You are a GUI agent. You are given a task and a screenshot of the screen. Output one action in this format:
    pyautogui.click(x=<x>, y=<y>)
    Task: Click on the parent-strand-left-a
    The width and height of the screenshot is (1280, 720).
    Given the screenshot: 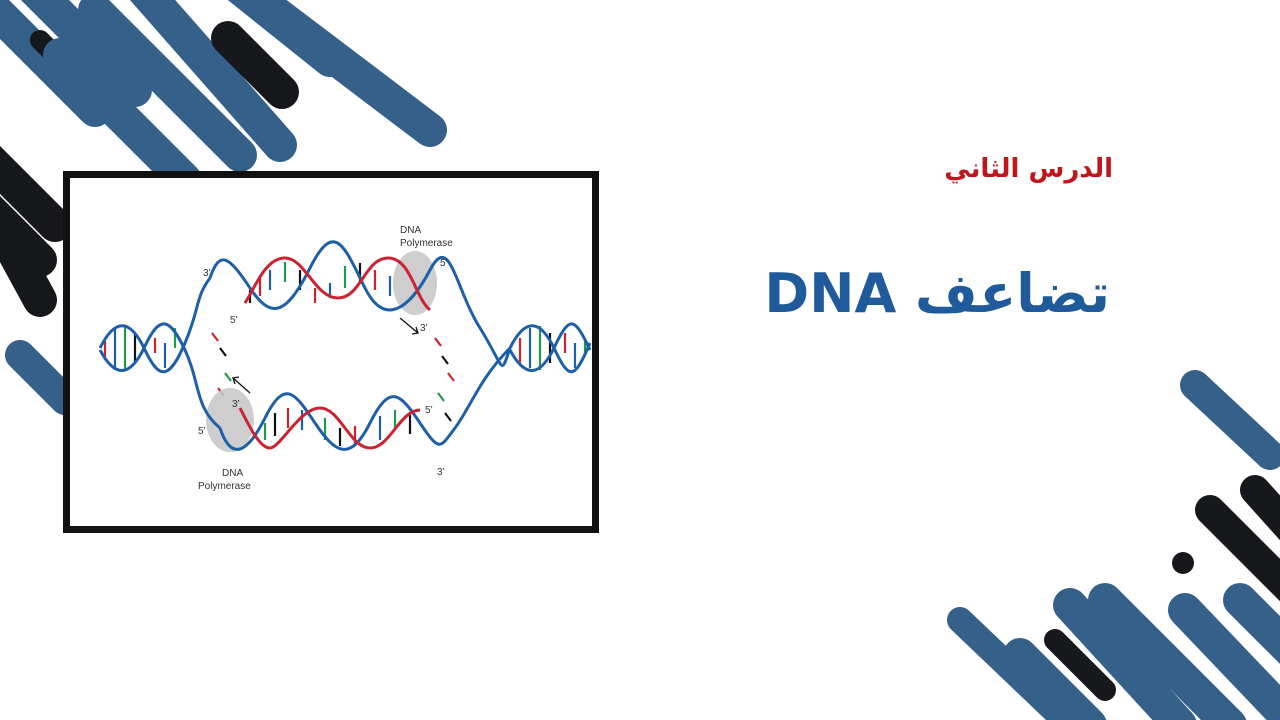 What is the action you would take?
    pyautogui.click(x=155, y=325)
    